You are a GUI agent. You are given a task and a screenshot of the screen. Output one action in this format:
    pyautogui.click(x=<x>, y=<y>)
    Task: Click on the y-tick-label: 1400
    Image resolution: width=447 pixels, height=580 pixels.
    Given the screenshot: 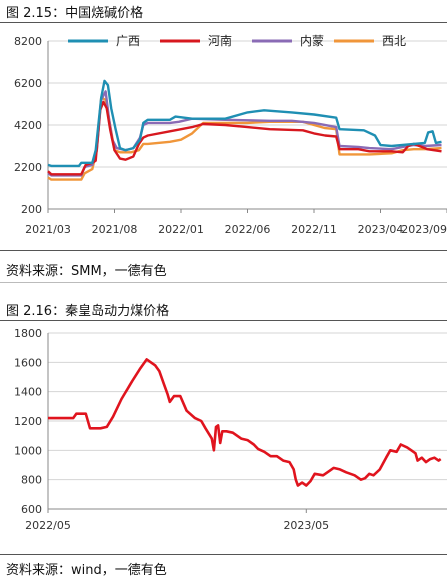 What is the action you would take?
    pyautogui.click(x=28, y=392)
    